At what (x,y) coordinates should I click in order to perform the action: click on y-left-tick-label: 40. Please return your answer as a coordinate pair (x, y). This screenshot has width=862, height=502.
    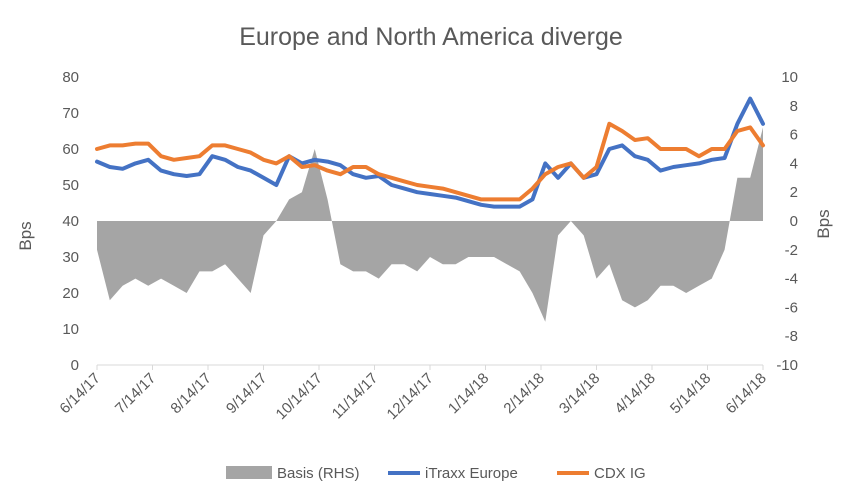
    Looking at the image, I should click on (70, 221).